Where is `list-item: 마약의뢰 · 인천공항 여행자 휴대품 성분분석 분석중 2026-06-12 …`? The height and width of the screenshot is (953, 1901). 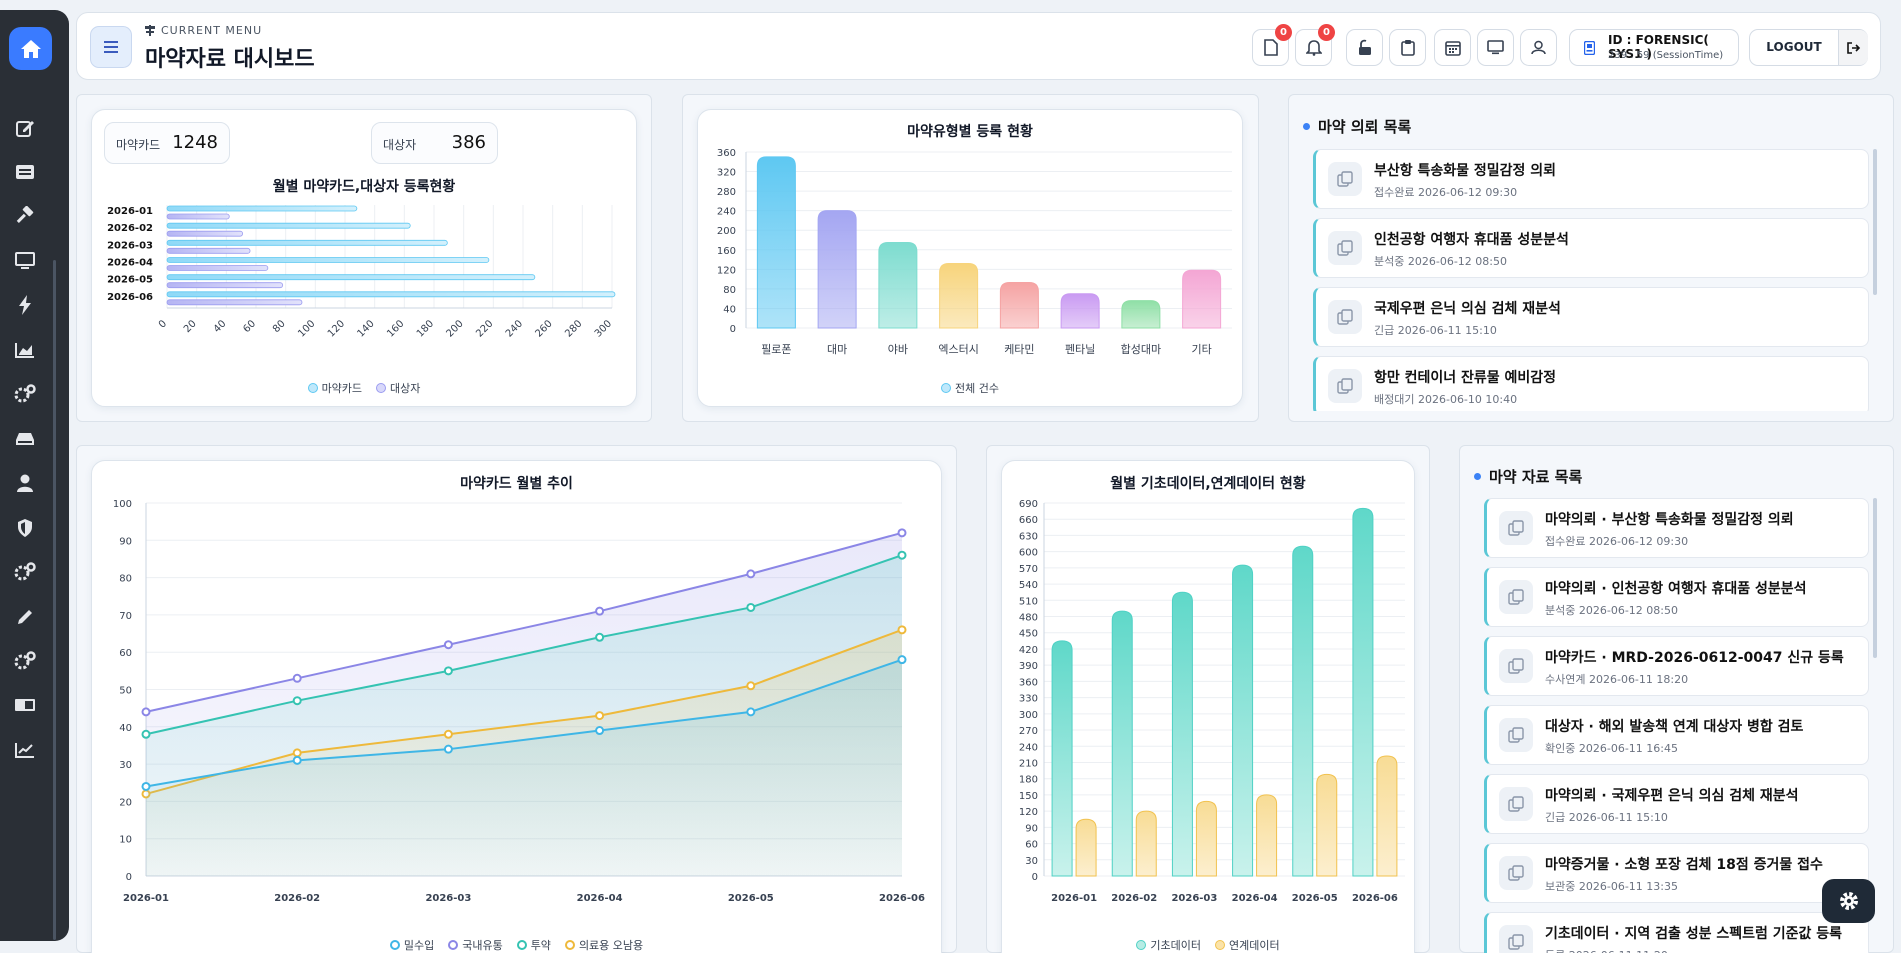 list-item: 마약의뢰 · 인천공항 여행자 휴대품 성분분석 분석중 2026-06-12 … is located at coordinates (1676, 597).